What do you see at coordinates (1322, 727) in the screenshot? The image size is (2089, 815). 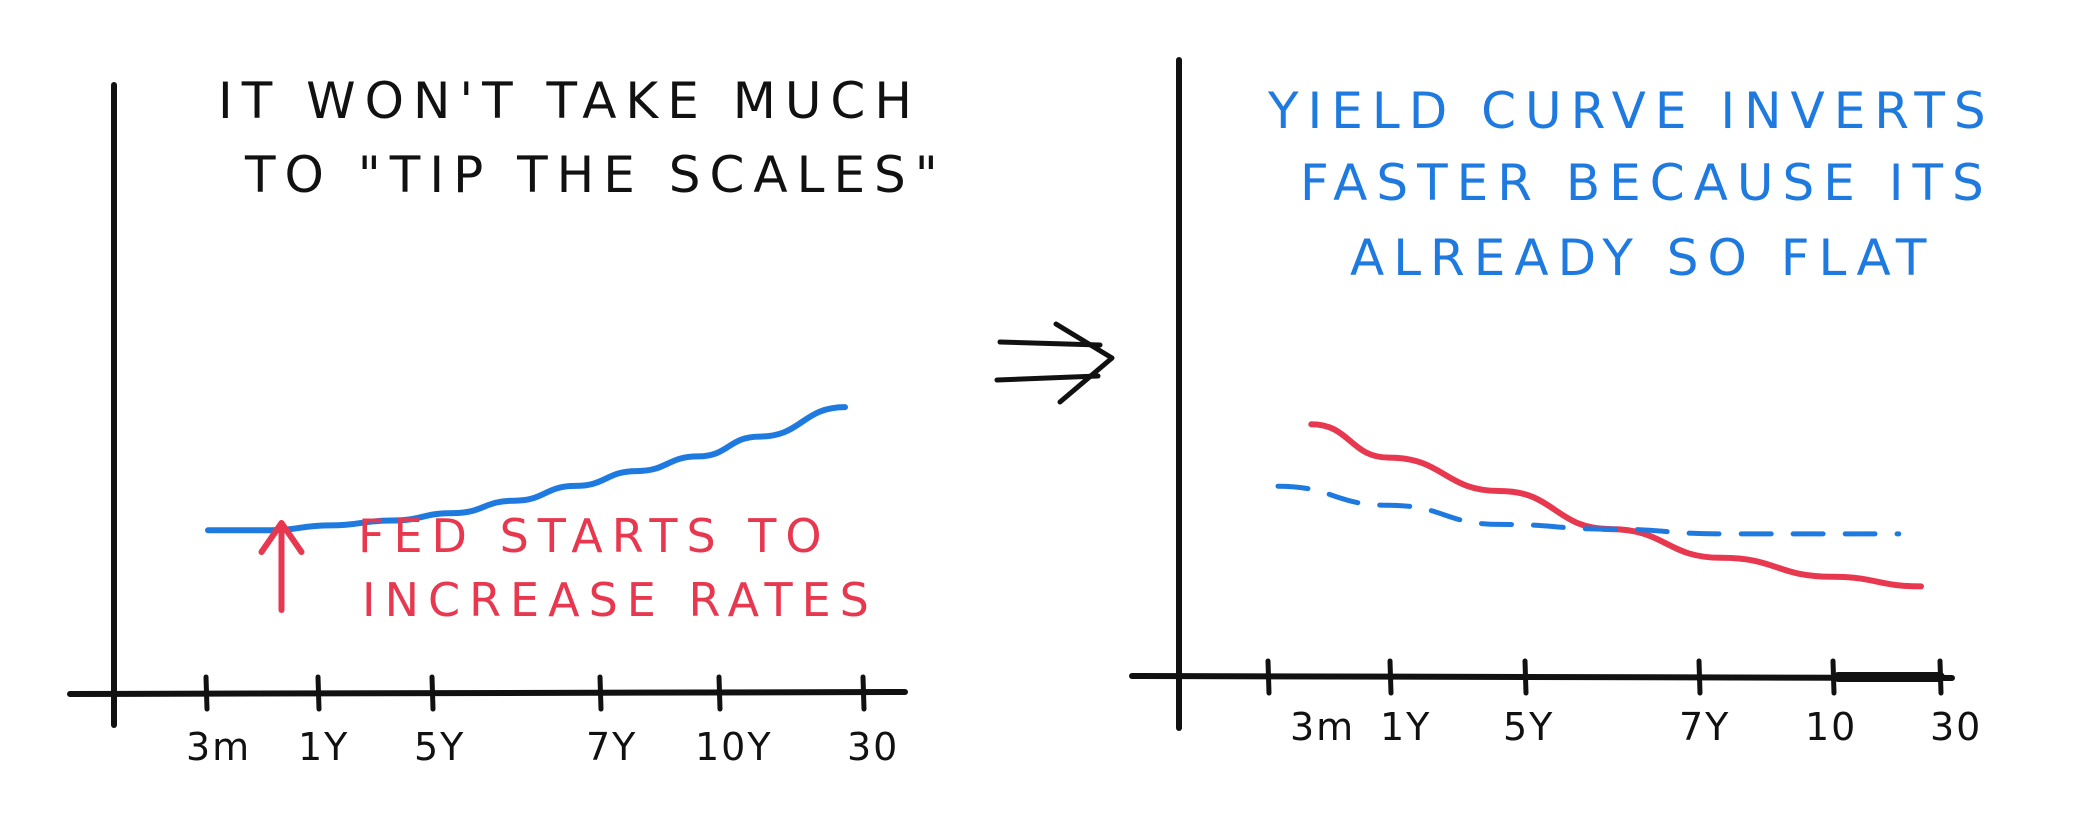 I see `right-x-tick-label-0: 3m` at bounding box center [1322, 727].